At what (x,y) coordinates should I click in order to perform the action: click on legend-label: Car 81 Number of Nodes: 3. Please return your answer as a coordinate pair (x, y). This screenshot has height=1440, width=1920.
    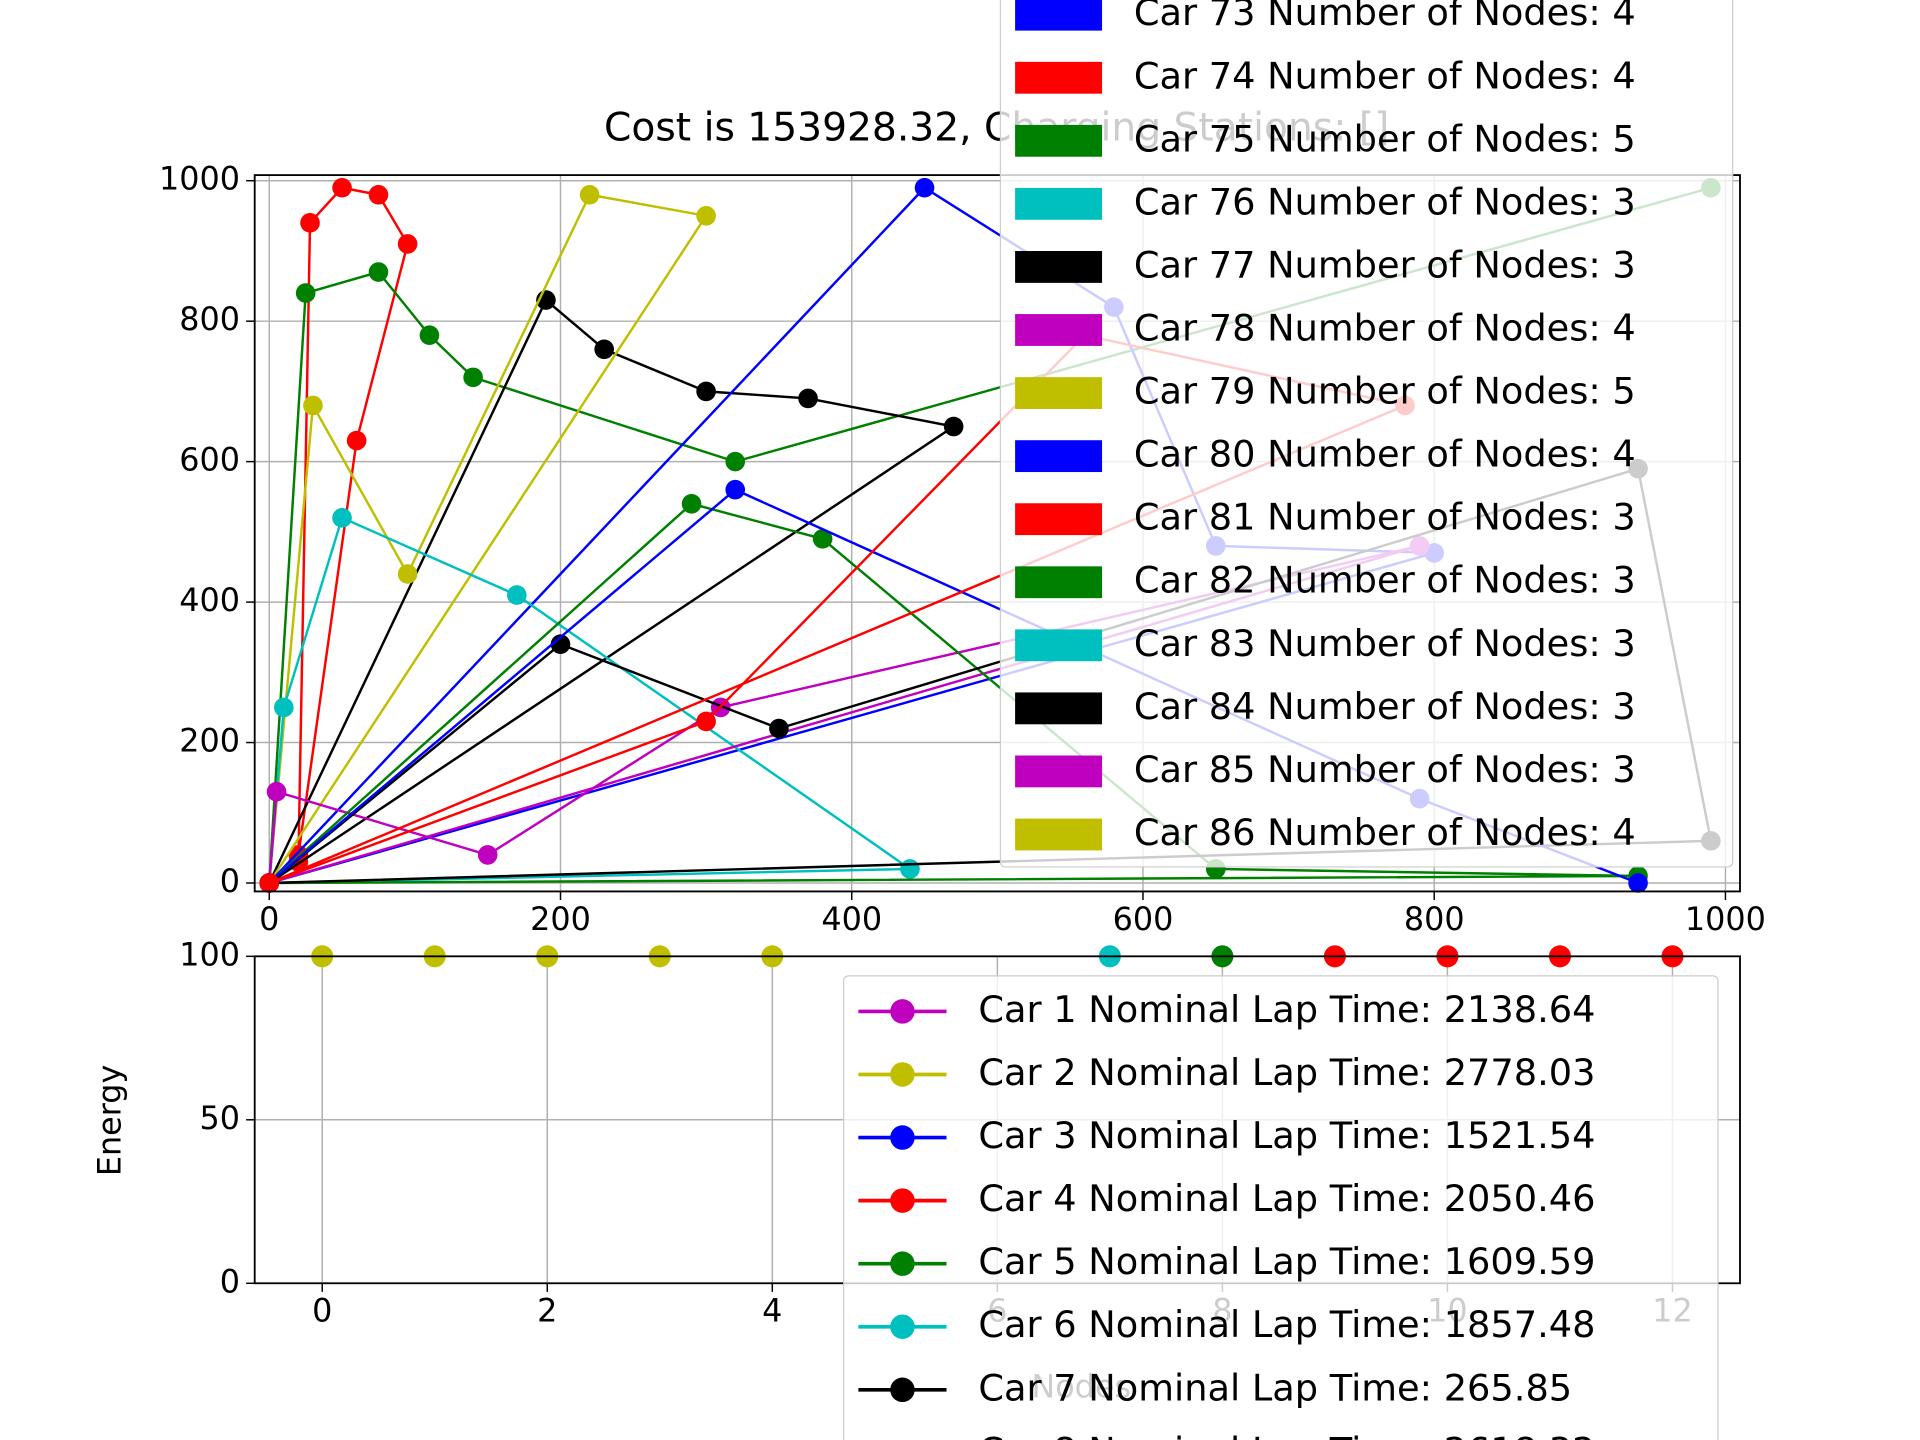
    Looking at the image, I should click on (1385, 517).